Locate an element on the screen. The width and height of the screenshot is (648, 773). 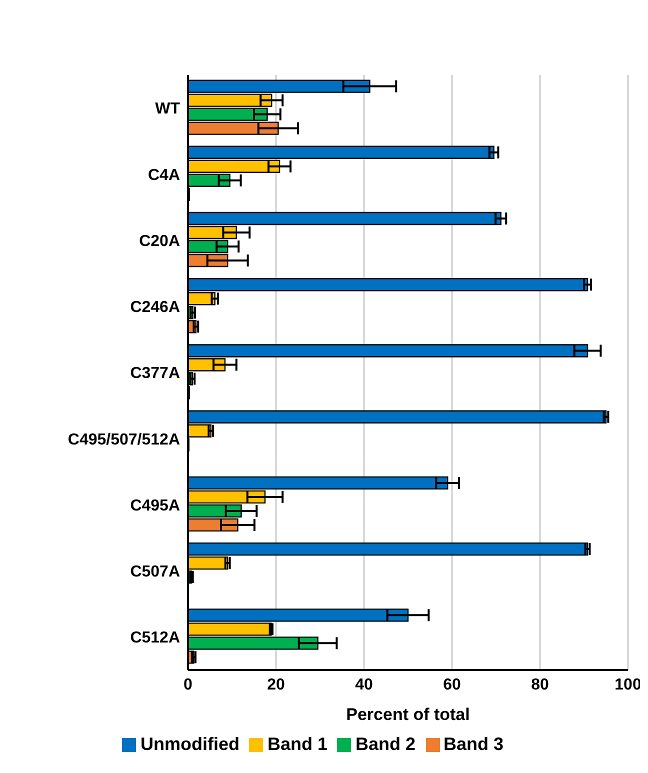
legend-label: Band 1 is located at coordinates (297, 744).